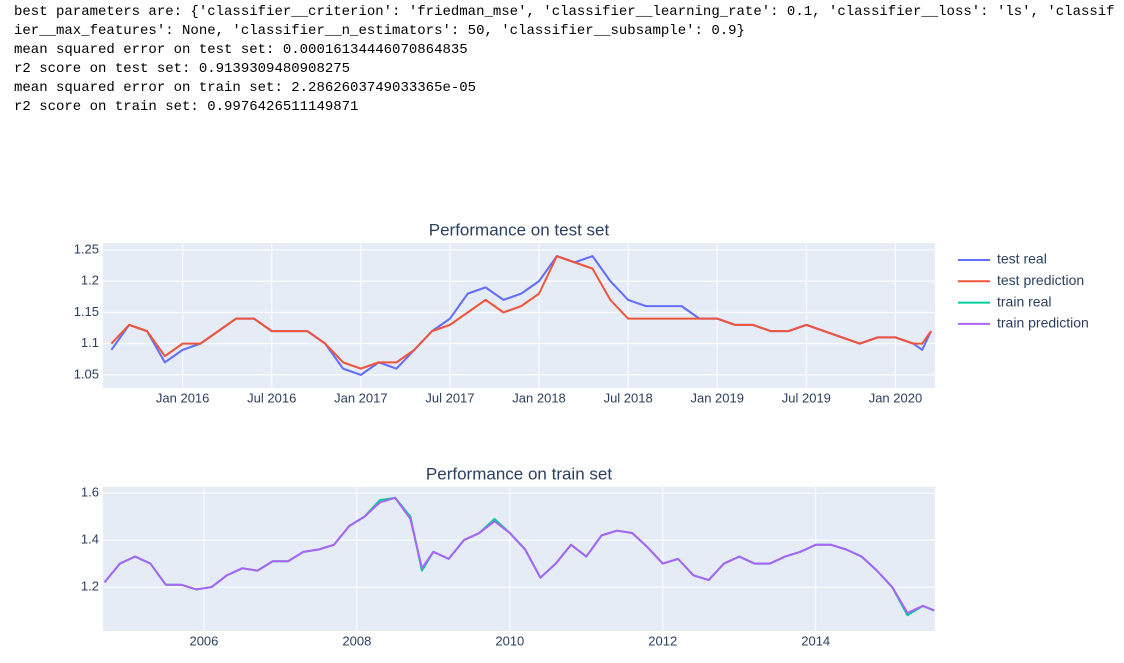  What do you see at coordinates (203, 640) in the screenshot?
I see `x-tick-label: 2006` at bounding box center [203, 640].